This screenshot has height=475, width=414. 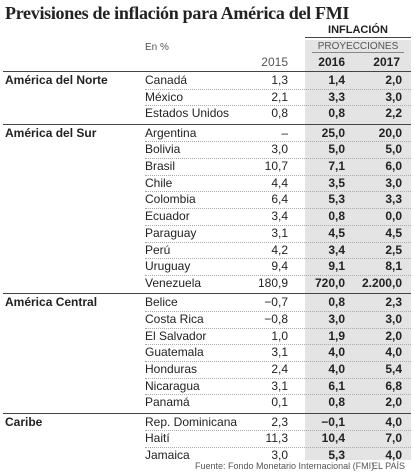 What do you see at coordinates (174, 318) in the screenshot?
I see `country: Costa Rica` at bounding box center [174, 318].